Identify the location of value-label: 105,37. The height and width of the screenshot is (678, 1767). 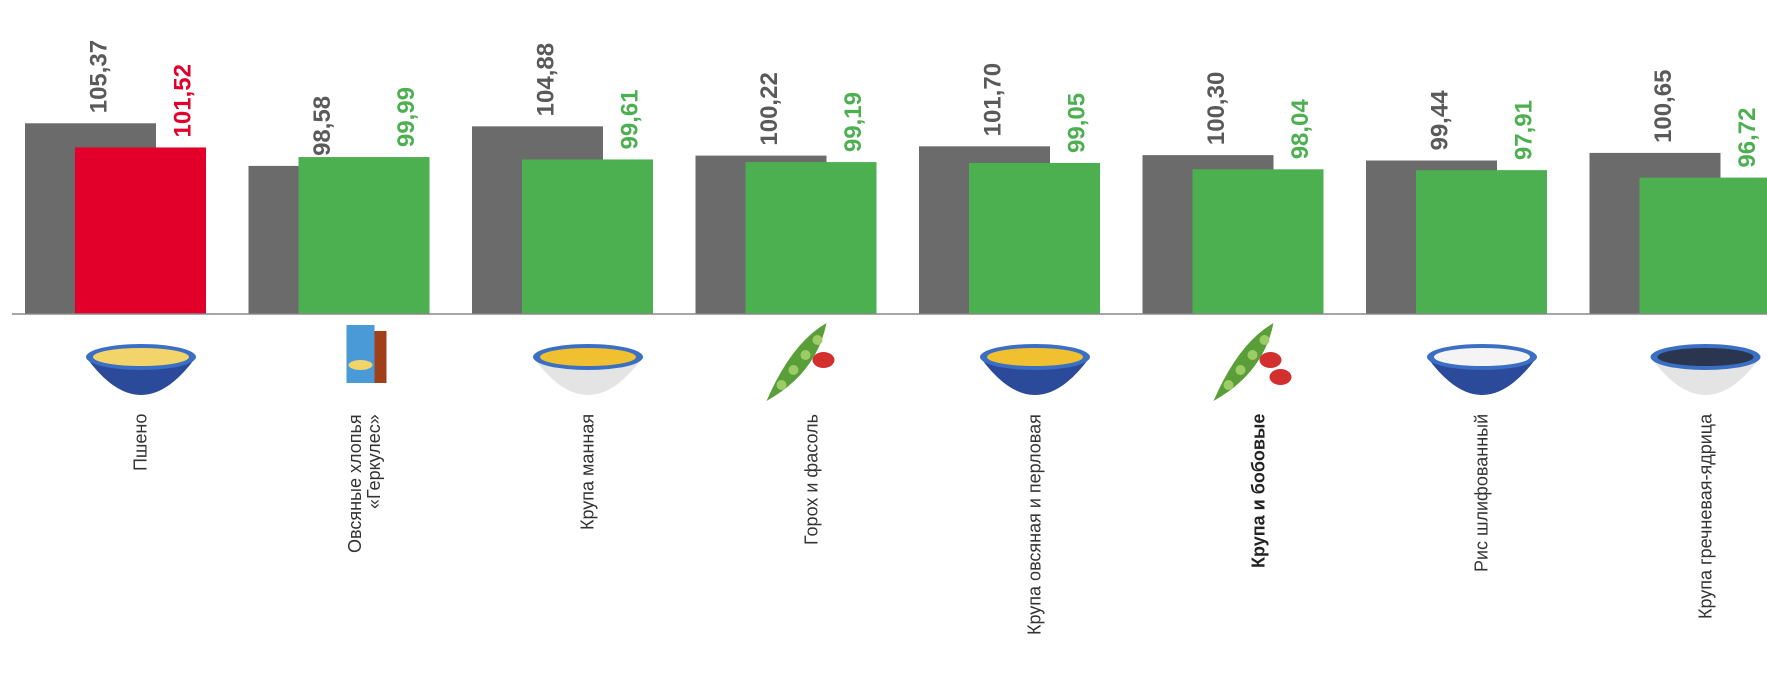
(98, 76).